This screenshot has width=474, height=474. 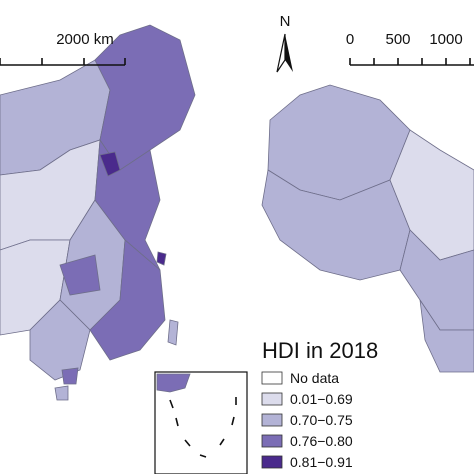 What do you see at coordinates (281, 53) in the screenshot?
I see `arrow-left` at bounding box center [281, 53].